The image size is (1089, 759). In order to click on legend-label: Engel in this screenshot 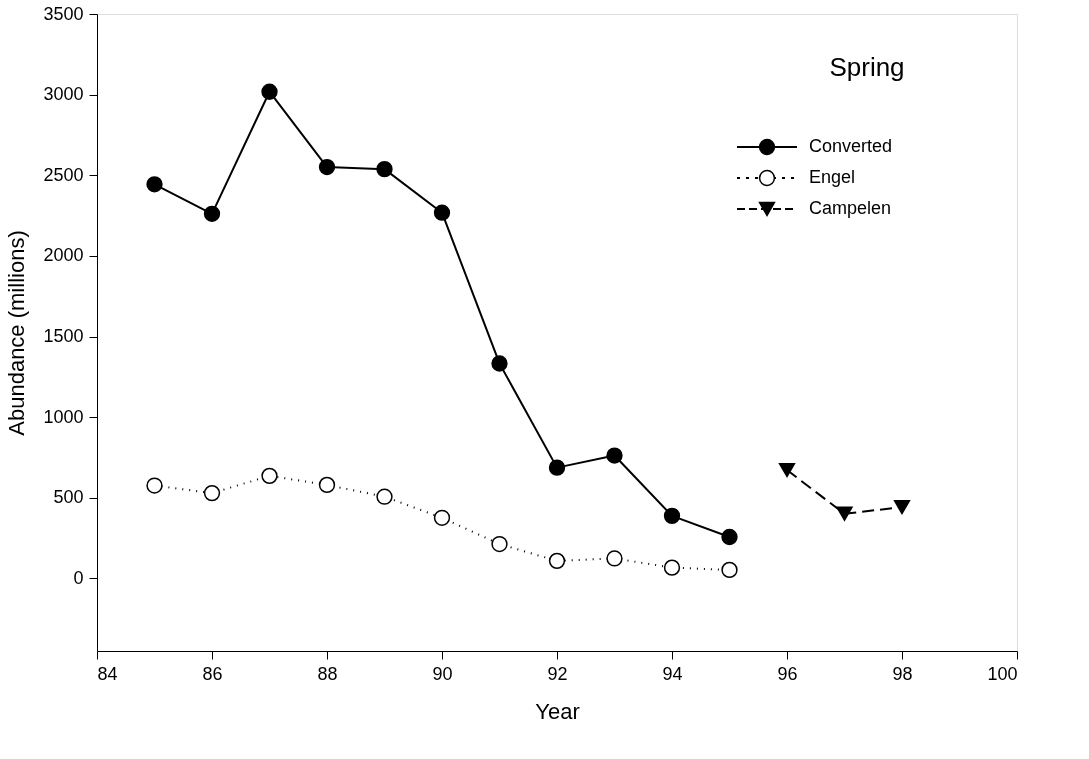, I will do `click(832, 177)`.